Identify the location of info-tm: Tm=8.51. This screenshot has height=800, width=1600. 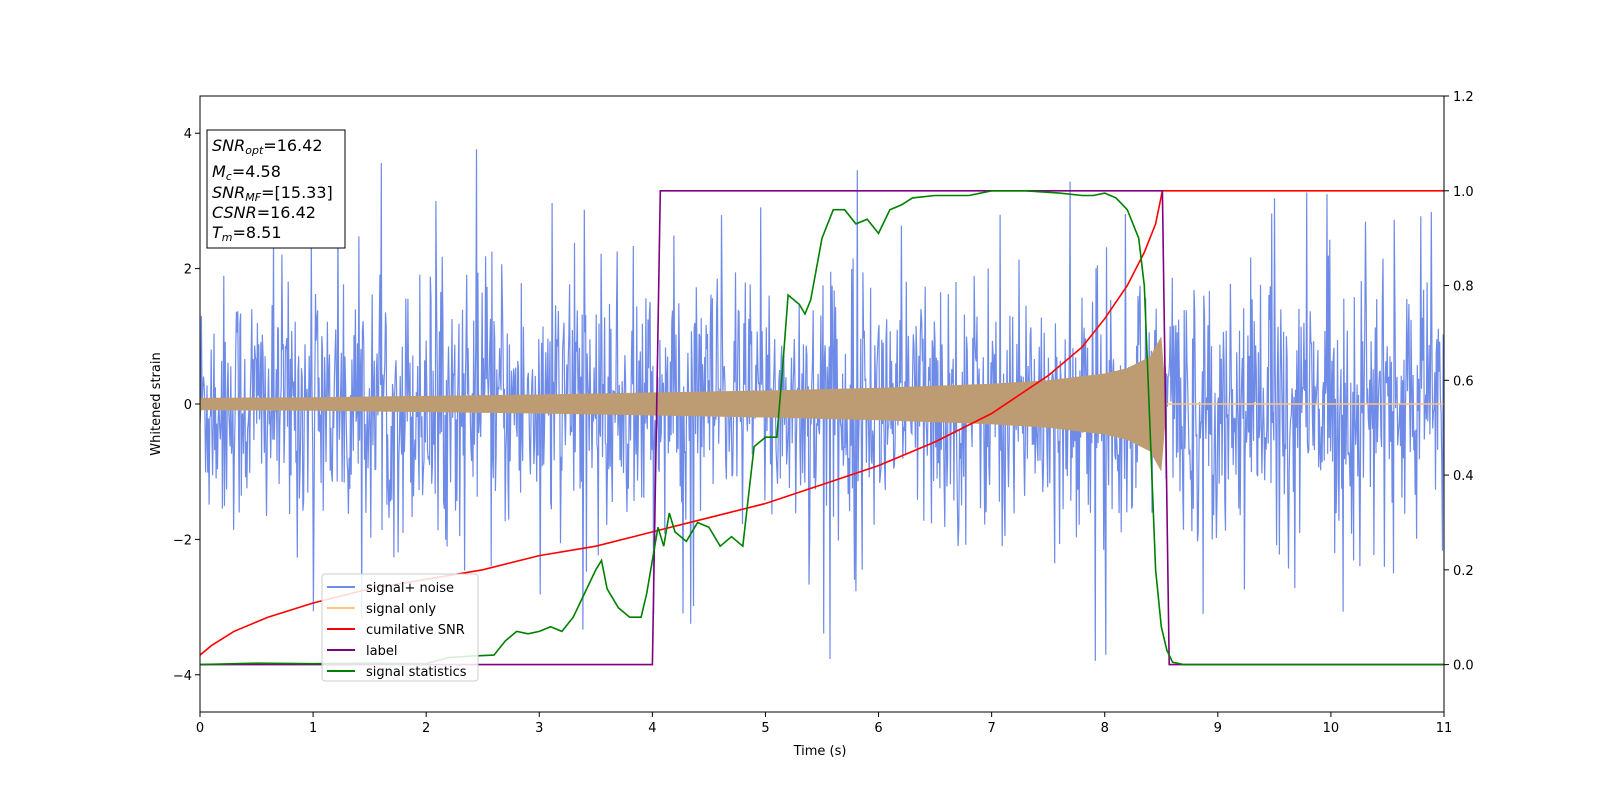
(247, 233).